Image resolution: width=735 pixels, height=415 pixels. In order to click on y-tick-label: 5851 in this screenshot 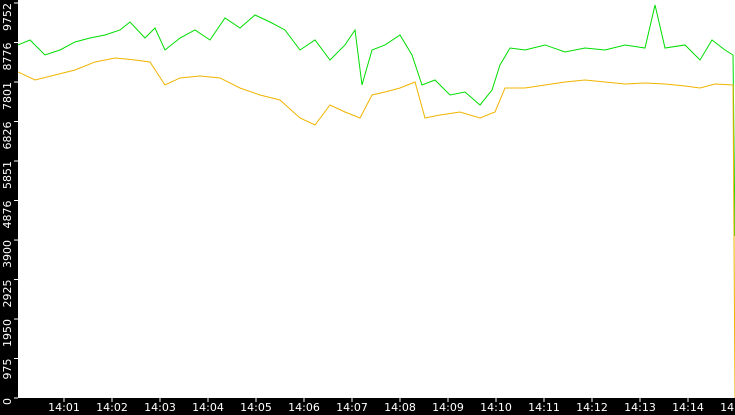, I will do `click(7, 175)`.